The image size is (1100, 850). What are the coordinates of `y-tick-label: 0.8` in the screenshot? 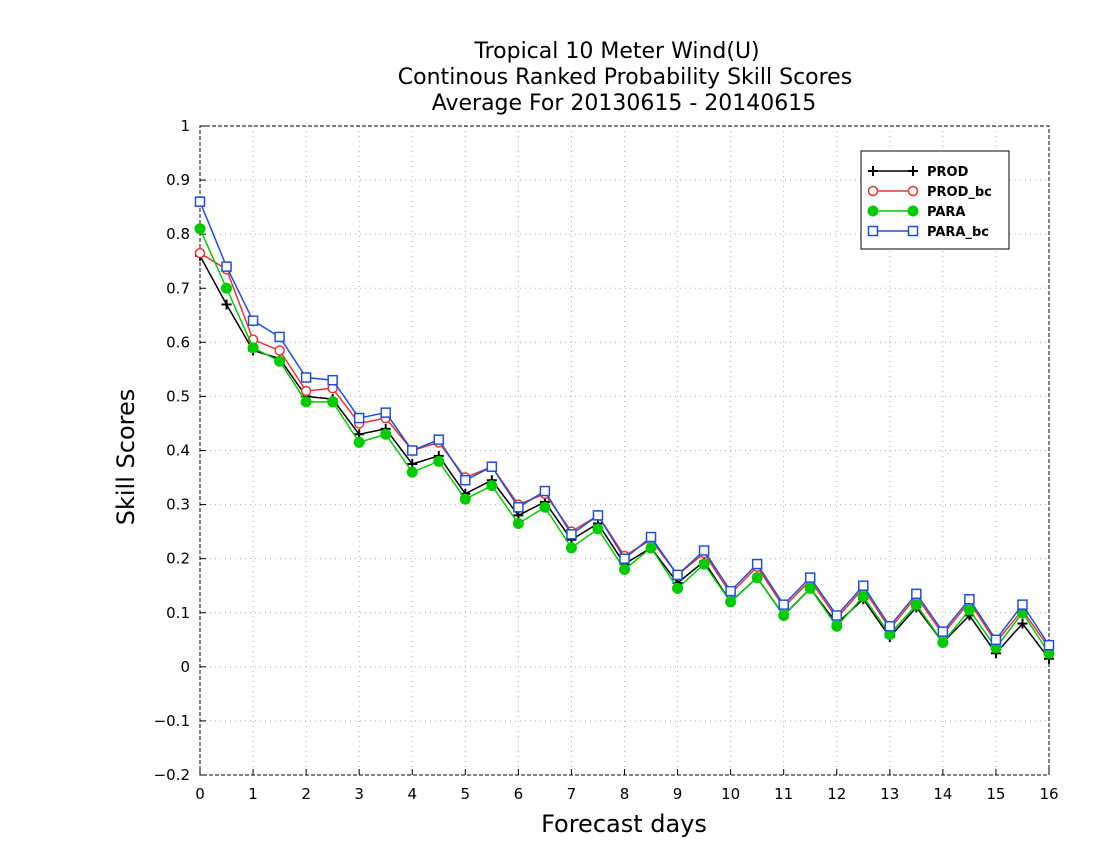 It's located at (178, 234).